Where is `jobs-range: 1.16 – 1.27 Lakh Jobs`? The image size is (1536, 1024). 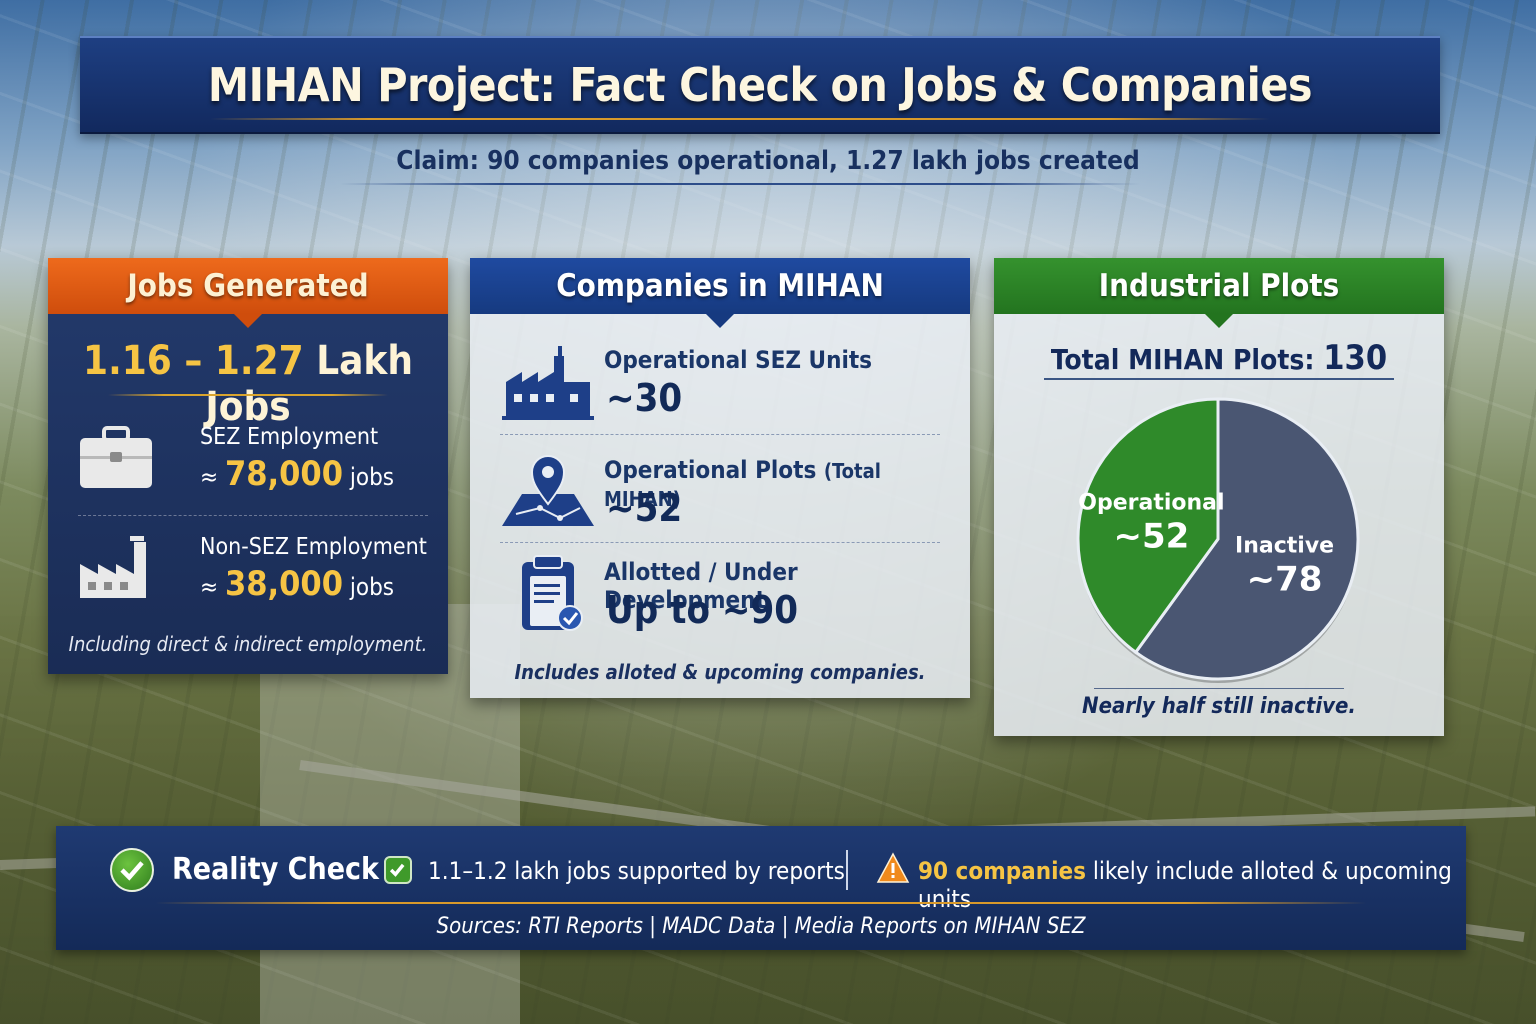
jobs-range: 1.16 – 1.27 Lakh Jobs is located at coordinates (248, 384).